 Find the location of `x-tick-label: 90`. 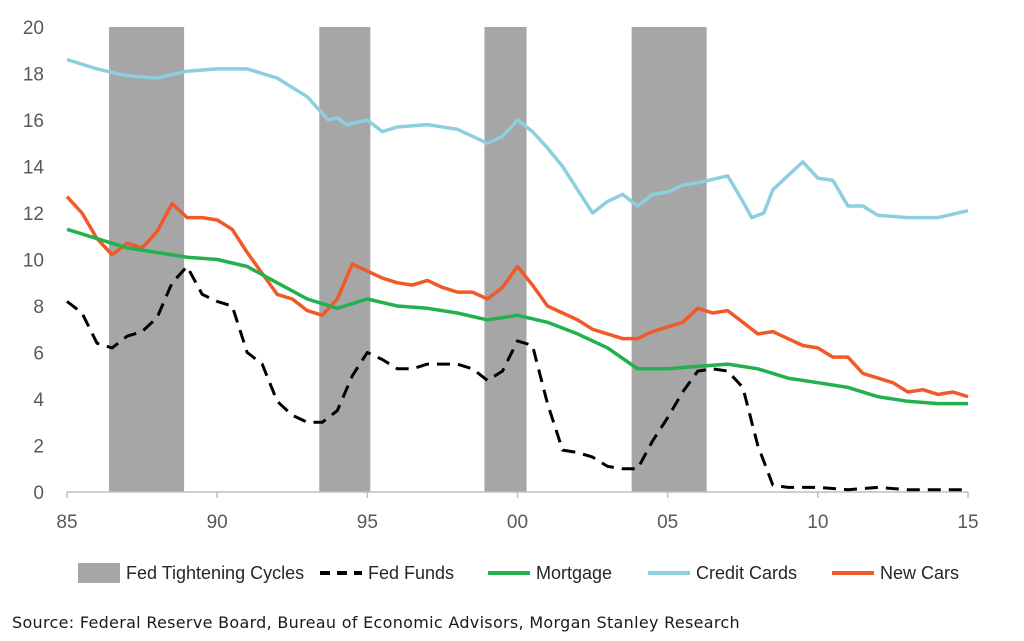

x-tick-label: 90 is located at coordinates (217, 522).